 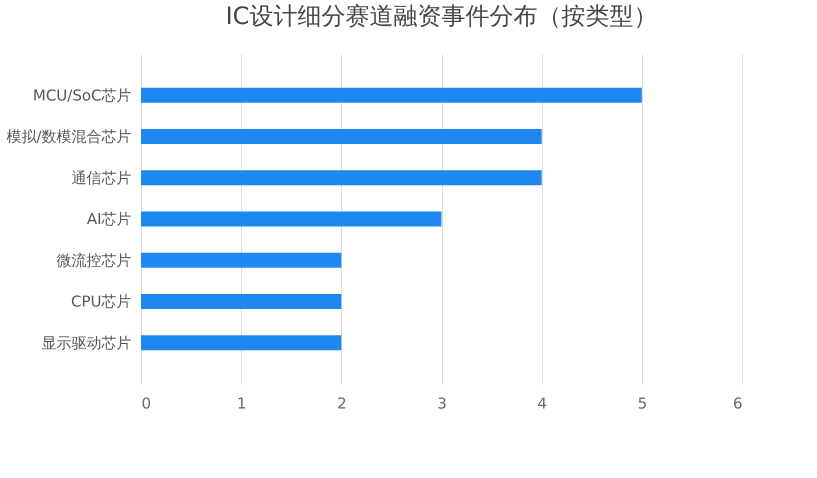 What do you see at coordinates (737, 403) in the screenshot?
I see `x-tick-label: 6` at bounding box center [737, 403].